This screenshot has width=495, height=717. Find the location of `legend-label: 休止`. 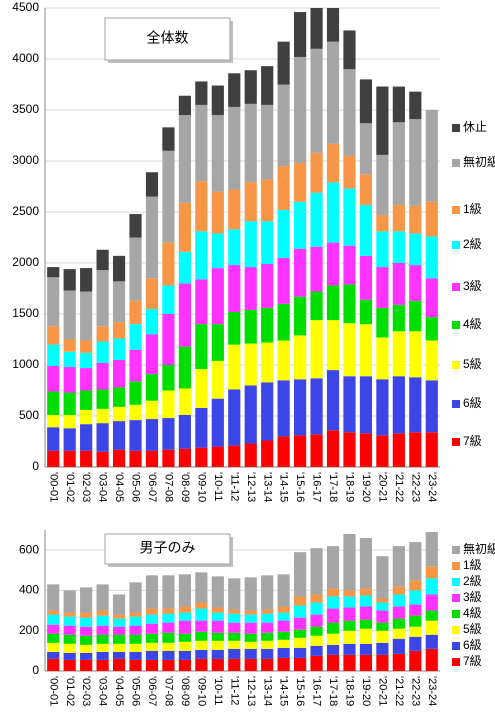

legend-label: 休止 is located at coordinates (475, 127).